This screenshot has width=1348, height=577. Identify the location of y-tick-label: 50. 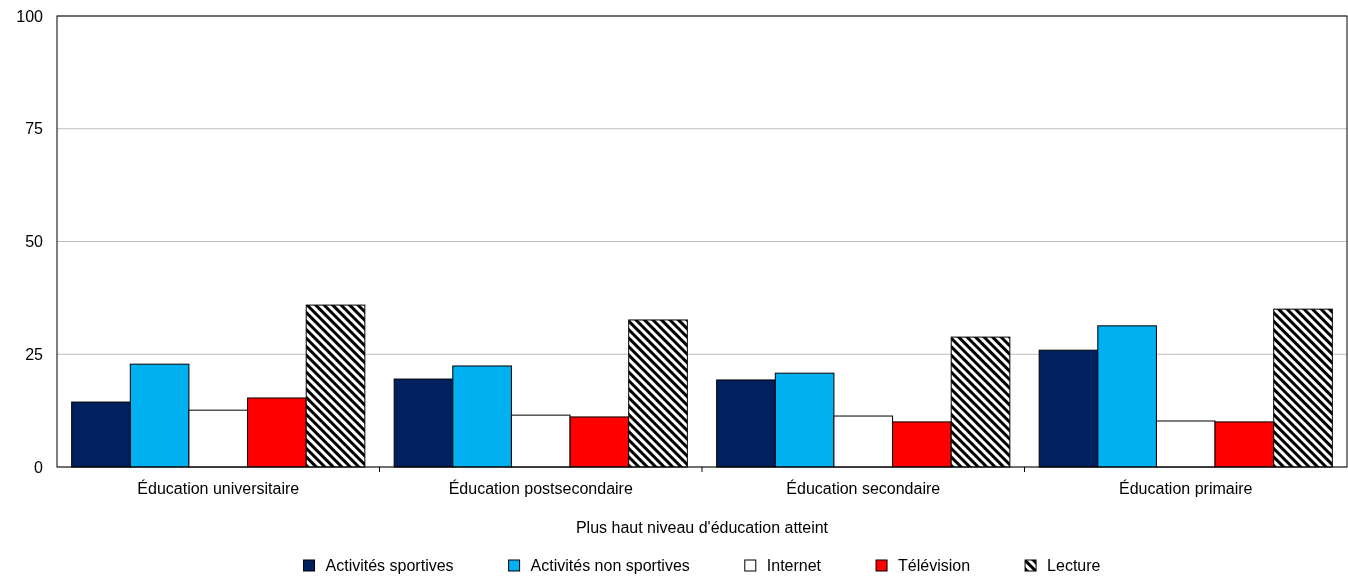
(34, 242).